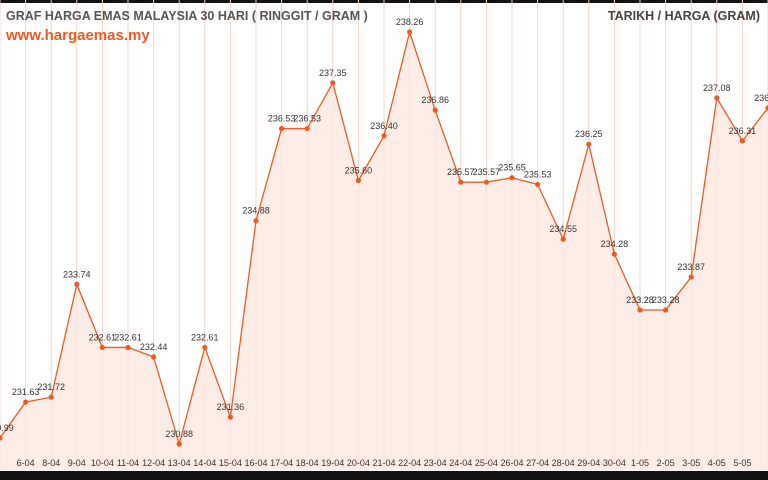 The width and height of the screenshot is (768, 480). Describe the element at coordinates (640, 463) in the screenshot. I see `x-tick-label: 1-05` at that location.